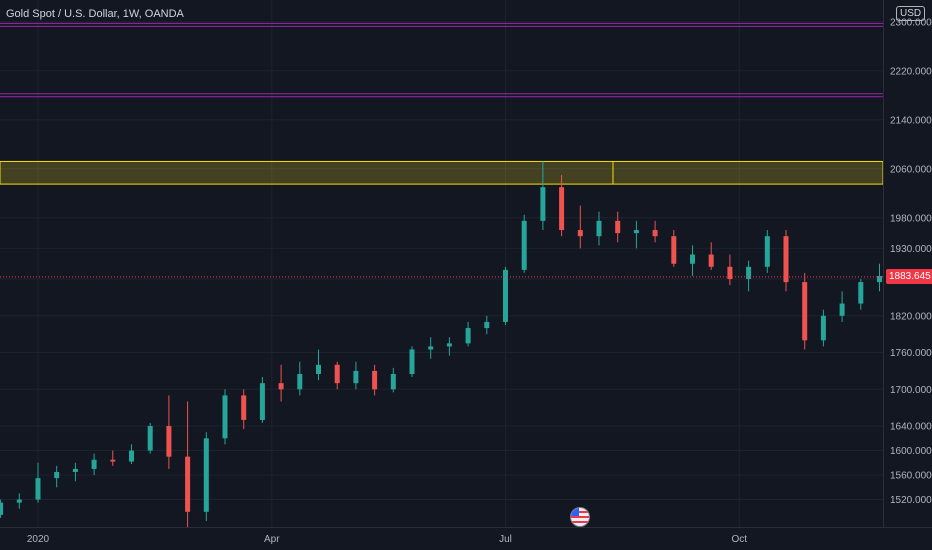 The width and height of the screenshot is (932, 550). What do you see at coordinates (911, 353) in the screenshot?
I see `y-tick-label: 1760.000` at bounding box center [911, 353].